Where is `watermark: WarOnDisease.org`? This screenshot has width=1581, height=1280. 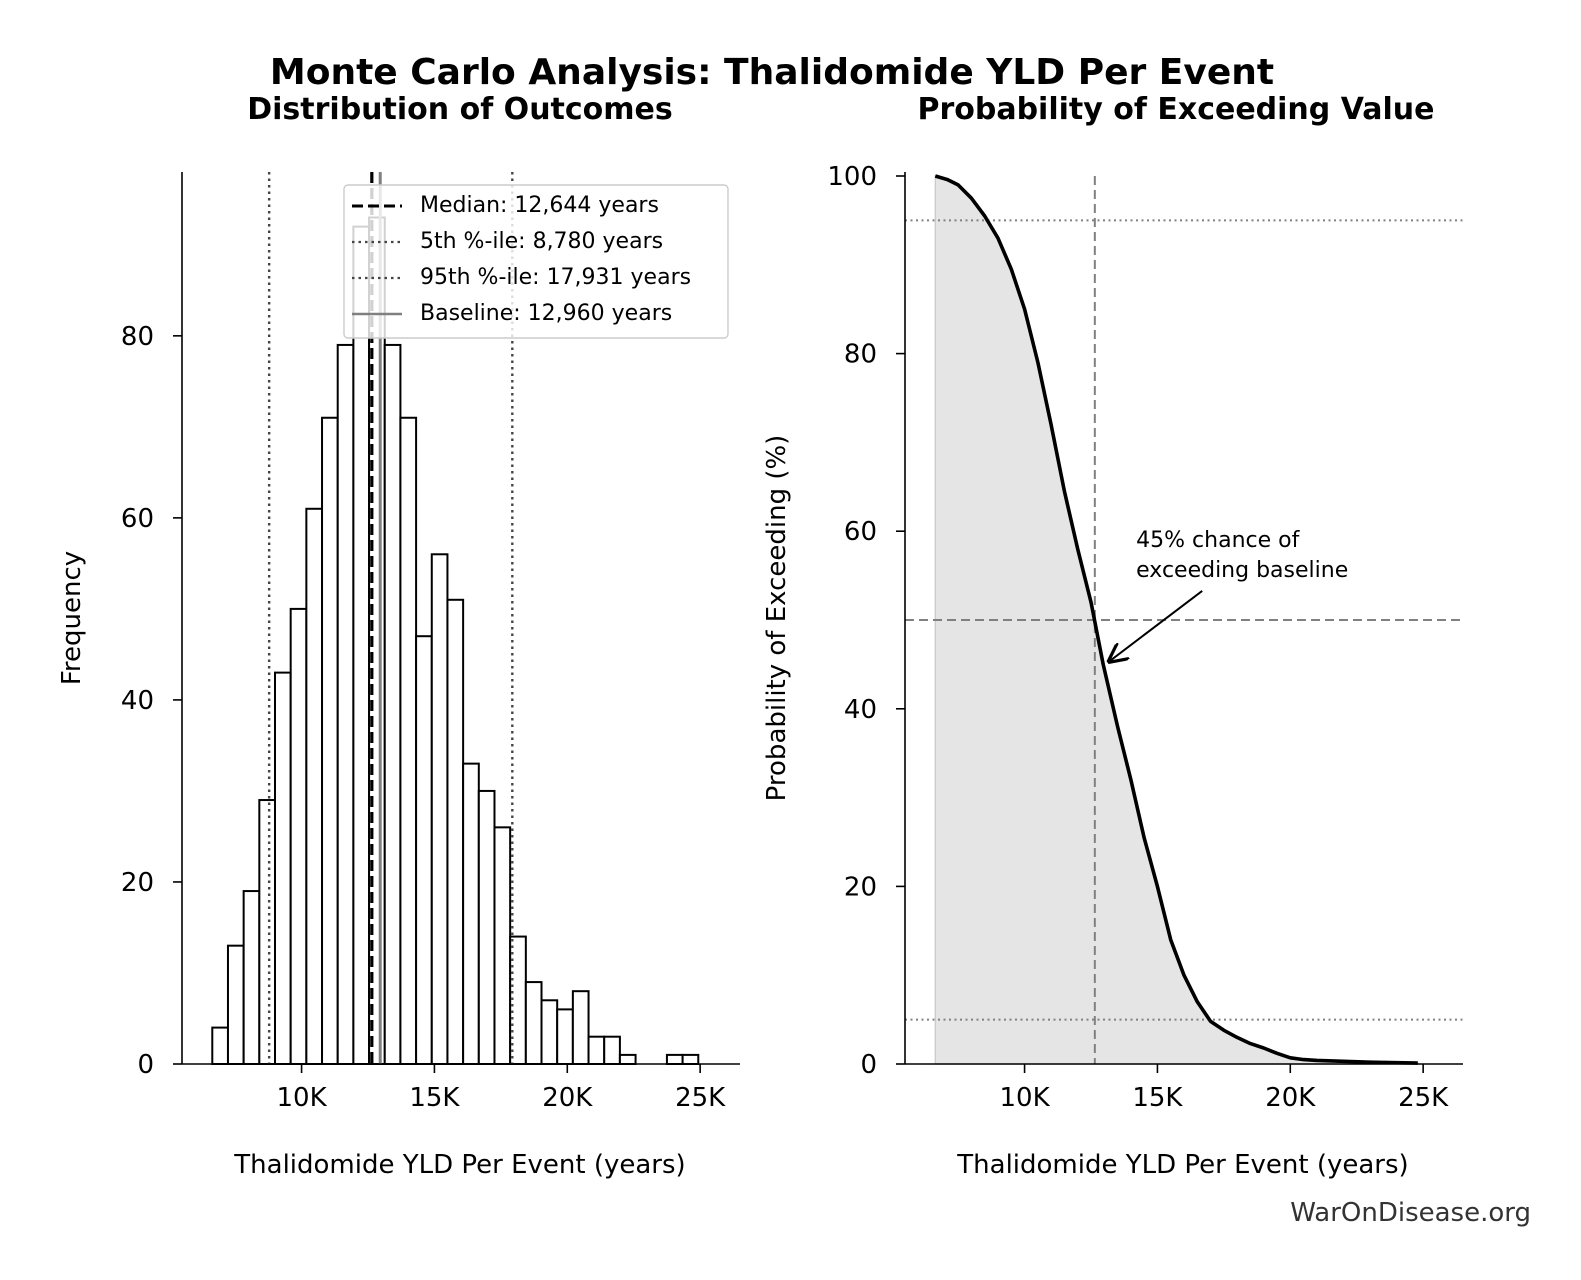 watermark: WarOnDisease.org is located at coordinates (1410, 1213).